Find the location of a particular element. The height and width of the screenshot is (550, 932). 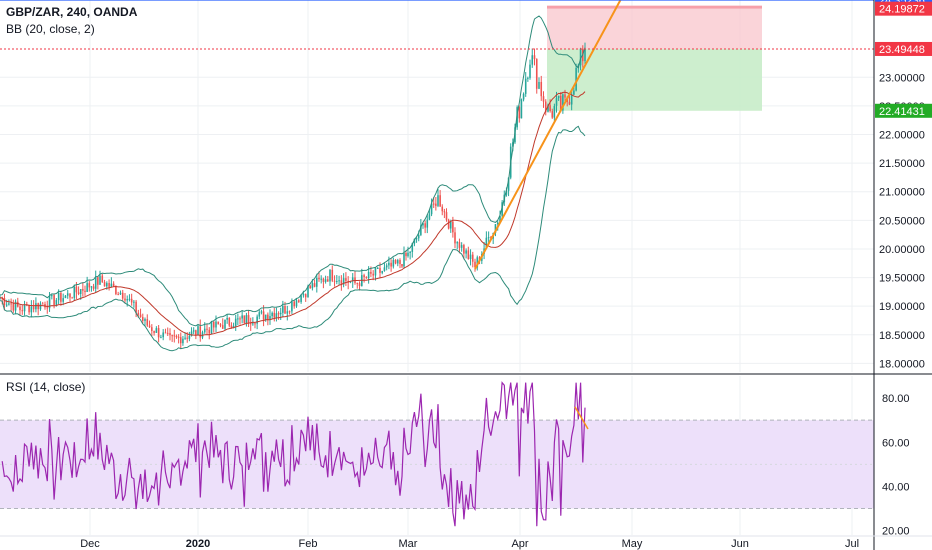

price-tick-label: 21.50000 is located at coordinates (902, 164).